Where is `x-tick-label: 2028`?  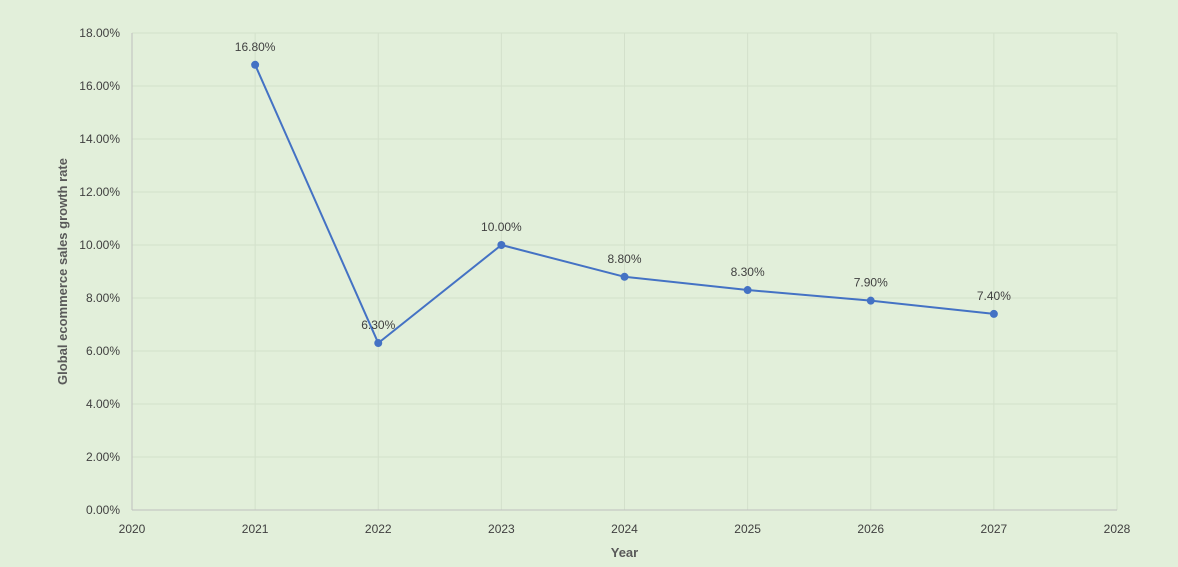 x-tick-label: 2028 is located at coordinates (1117, 529).